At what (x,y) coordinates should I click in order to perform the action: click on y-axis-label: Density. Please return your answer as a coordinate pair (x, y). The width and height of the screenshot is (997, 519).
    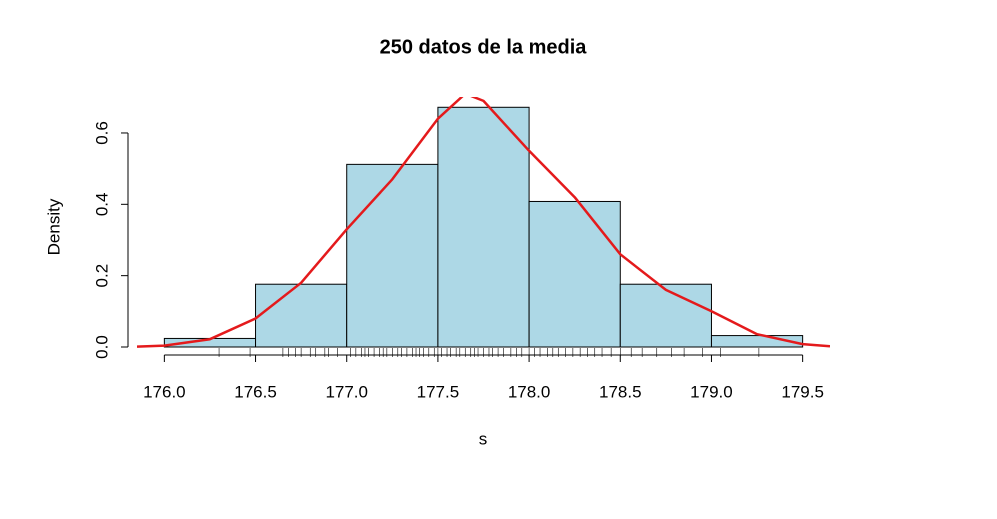
    Looking at the image, I should click on (53, 226).